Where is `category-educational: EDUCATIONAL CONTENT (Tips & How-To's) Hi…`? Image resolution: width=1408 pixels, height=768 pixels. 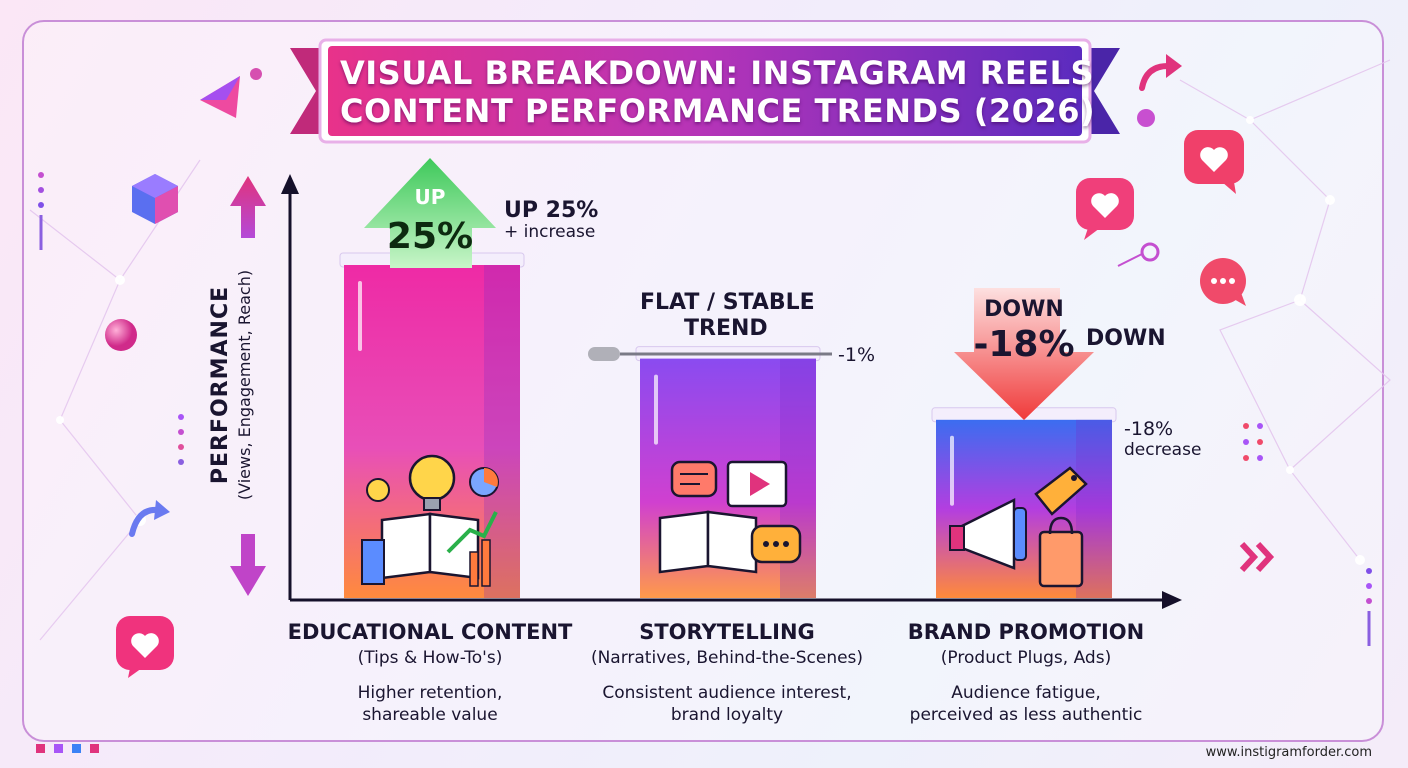
category-educational: EDUCATIONAL CONTENT (Tips & How-To's) Hi… is located at coordinates (430, 673).